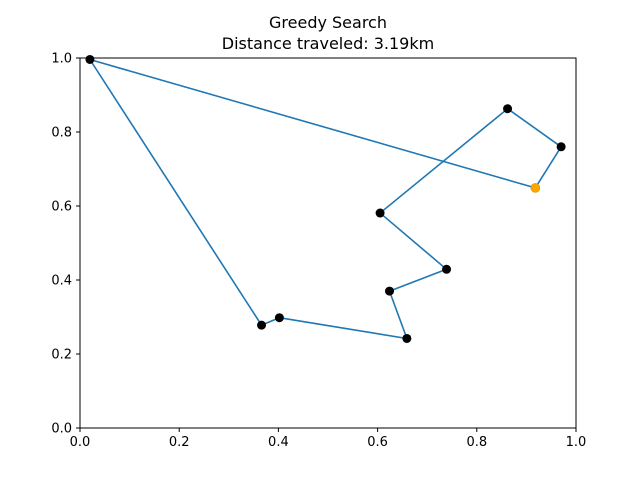 The width and height of the screenshot is (640, 480). I want to click on y-tick-label: 1.0, so click(61, 59).